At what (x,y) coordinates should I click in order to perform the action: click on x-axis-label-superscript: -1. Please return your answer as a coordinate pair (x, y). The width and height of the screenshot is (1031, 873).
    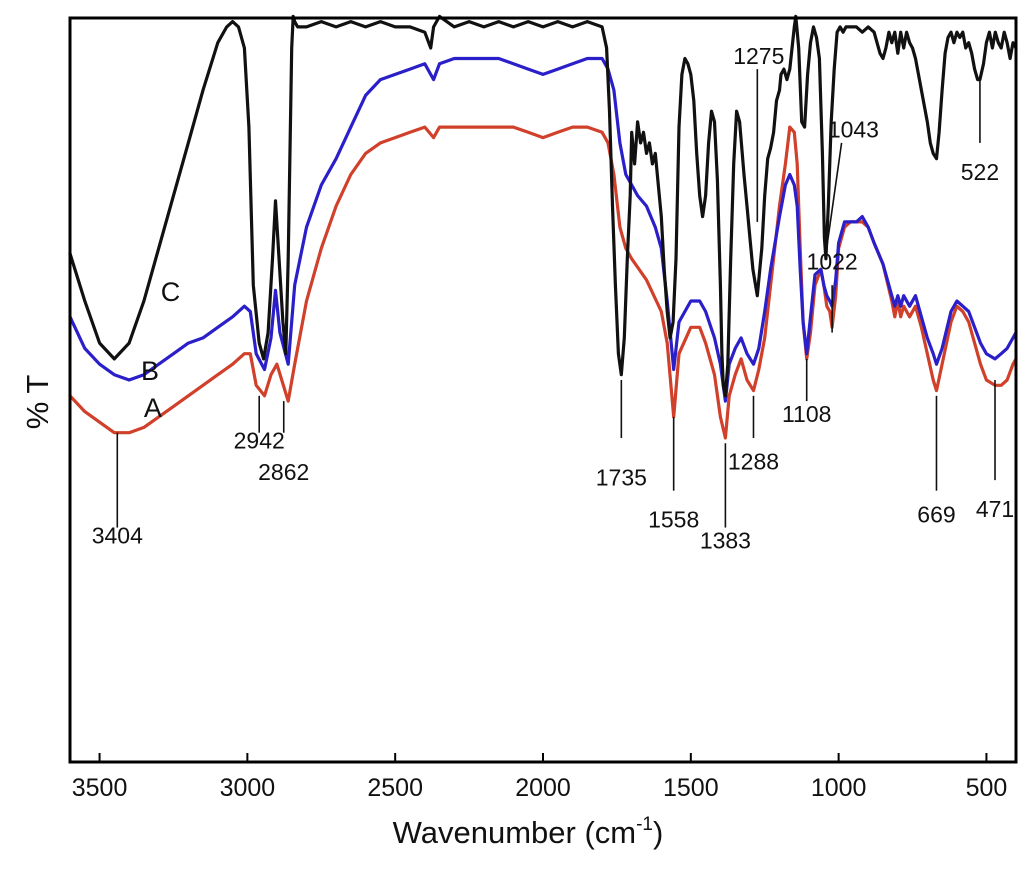
    Looking at the image, I should click on (644, 824).